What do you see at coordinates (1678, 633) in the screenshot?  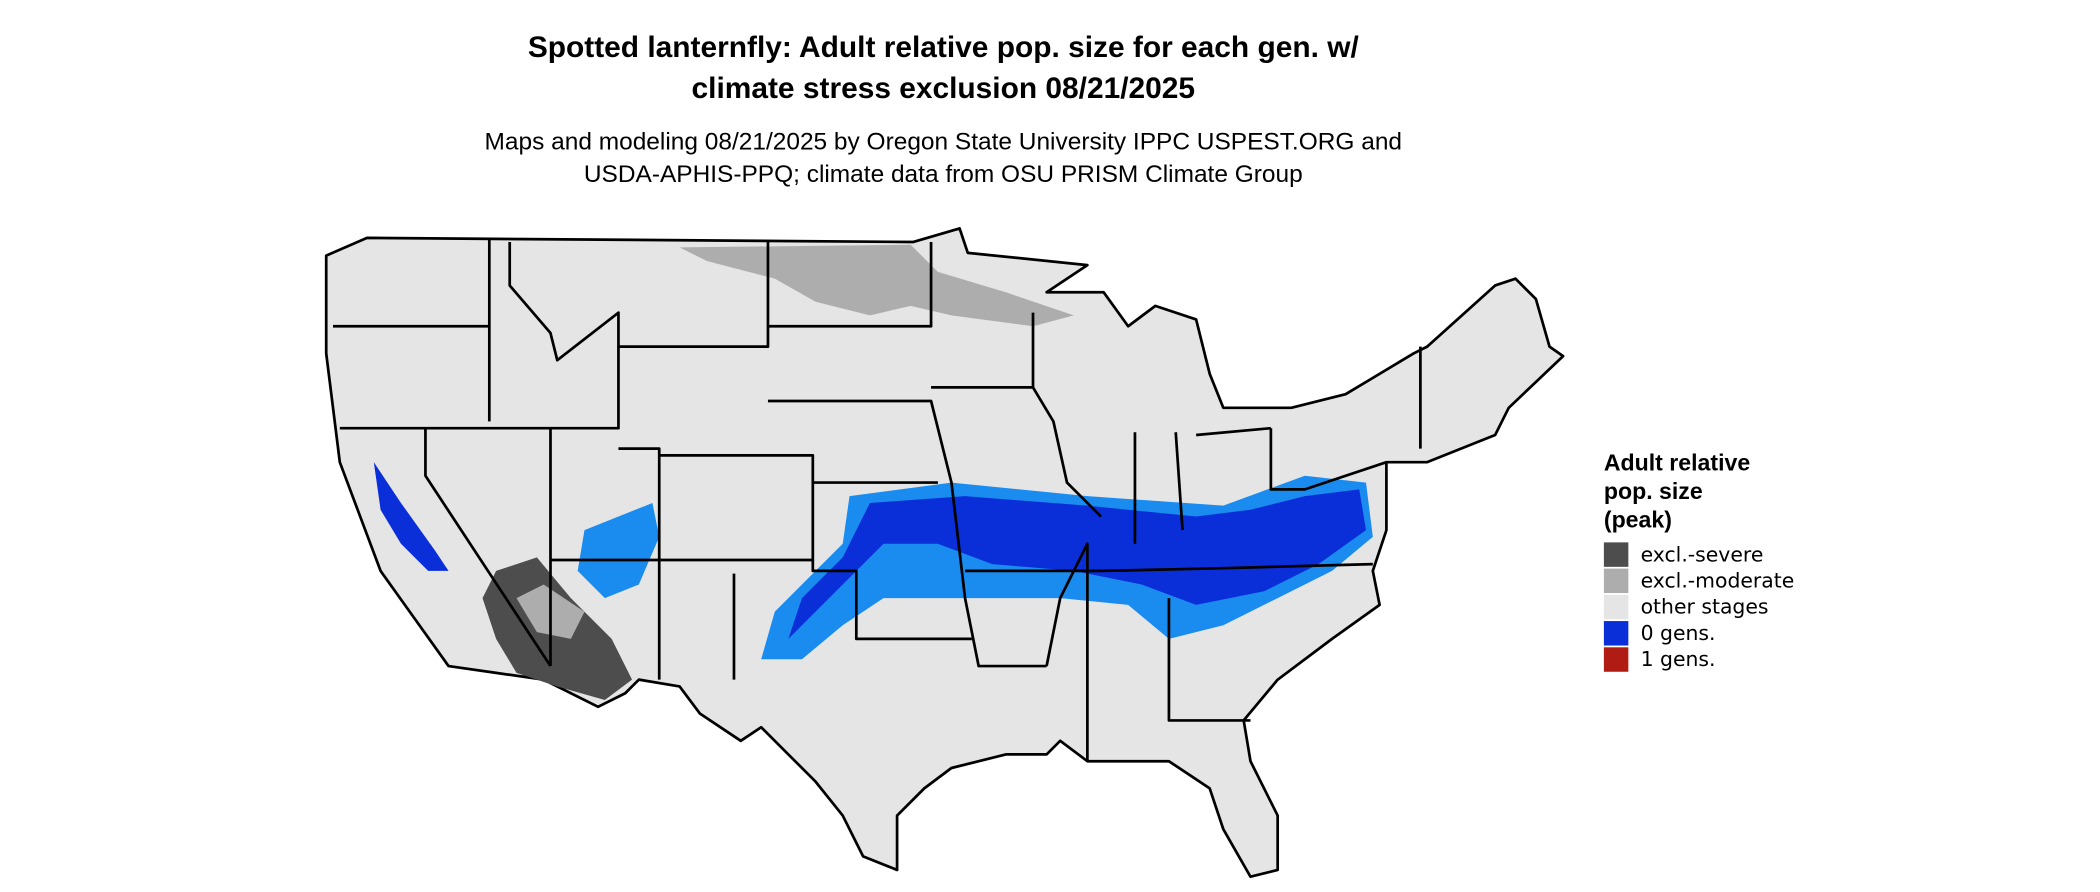 I see `legend-label: 0 gens.` at bounding box center [1678, 633].